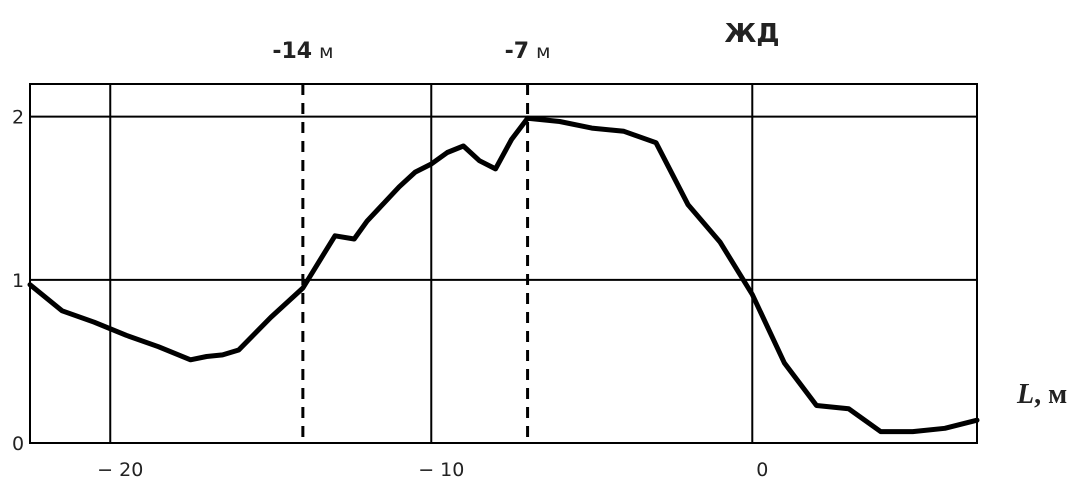 The height and width of the screenshot is (482, 1088). What do you see at coordinates (762, 470) in the screenshot?
I see `x-tick-label: 0` at bounding box center [762, 470].